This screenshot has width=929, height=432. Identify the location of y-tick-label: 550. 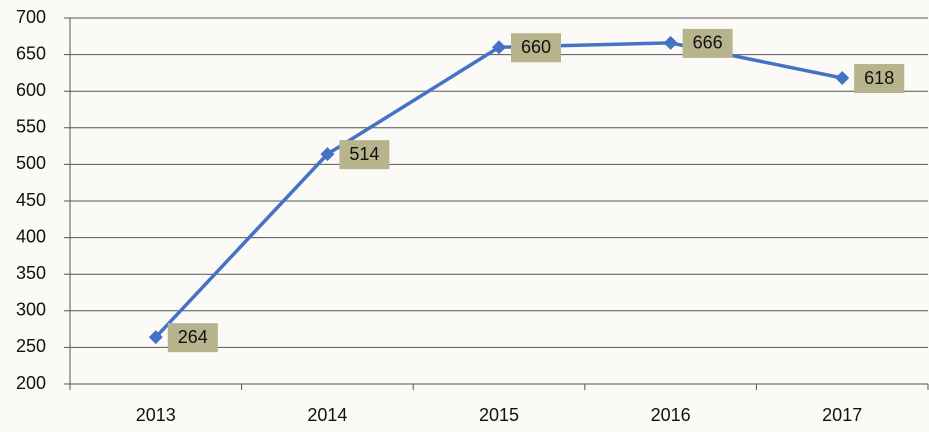
(31, 127).